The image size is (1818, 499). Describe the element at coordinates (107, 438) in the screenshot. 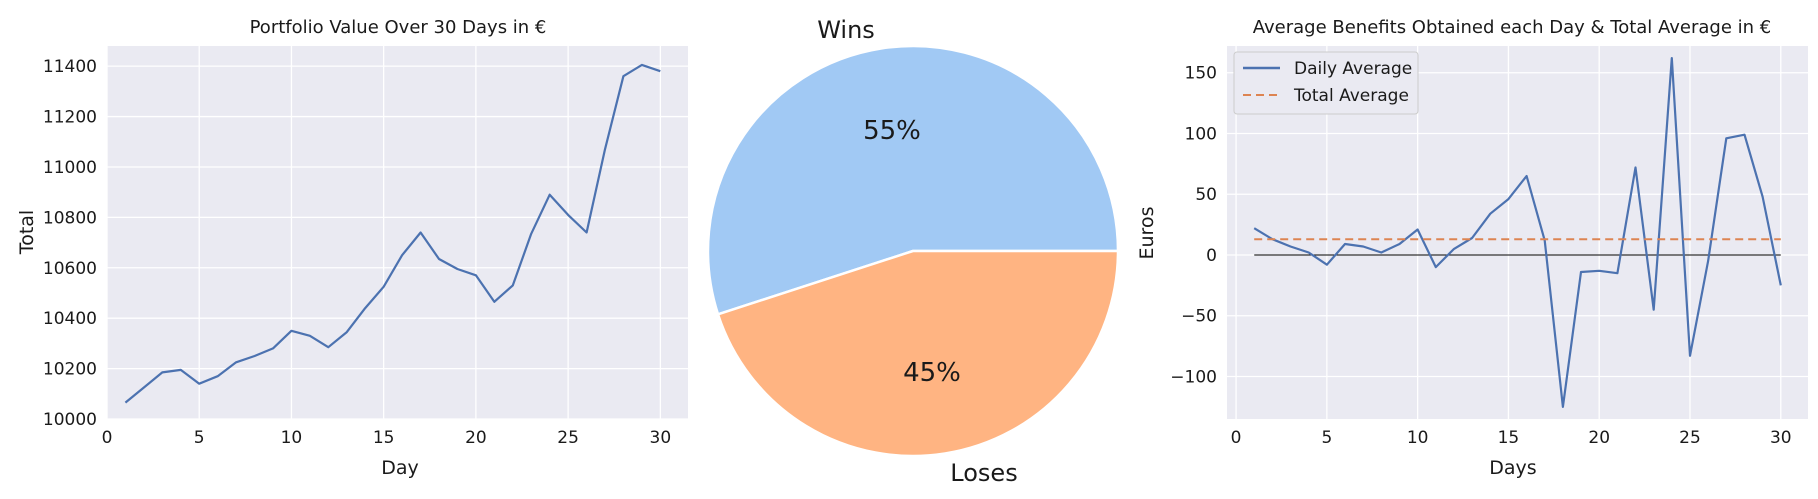

I see `portfolio-xtick-0: 0` at that location.